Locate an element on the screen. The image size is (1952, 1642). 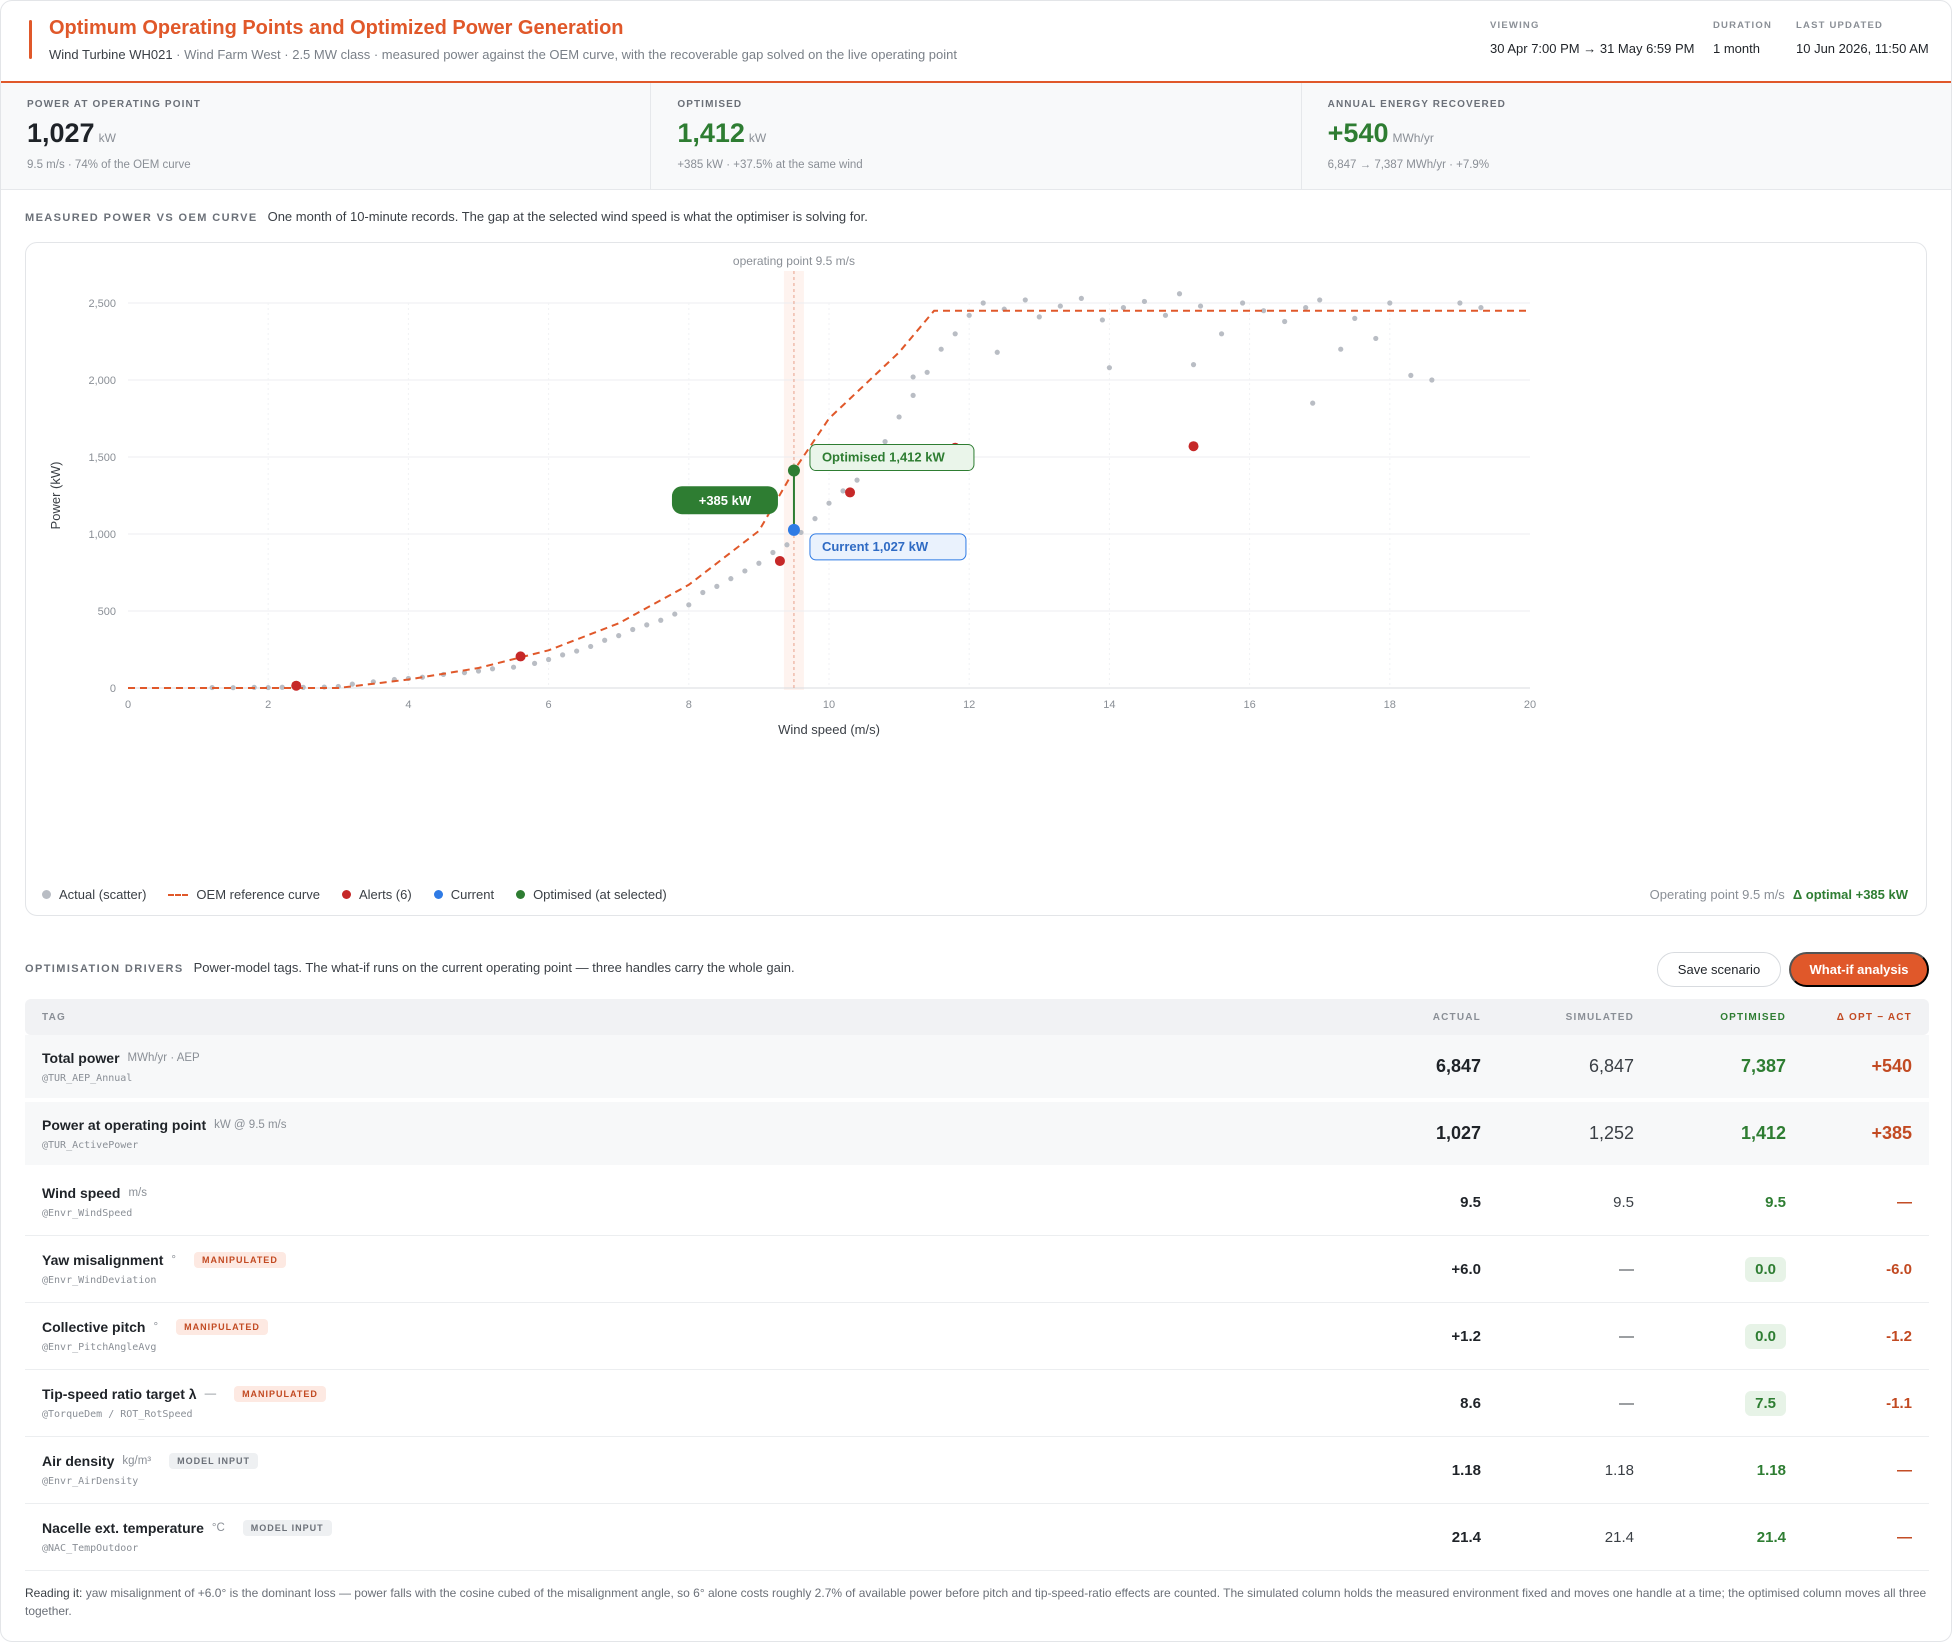
chart-section-label: MEASURED POWER VS OEM CURVE is located at coordinates (141, 218).